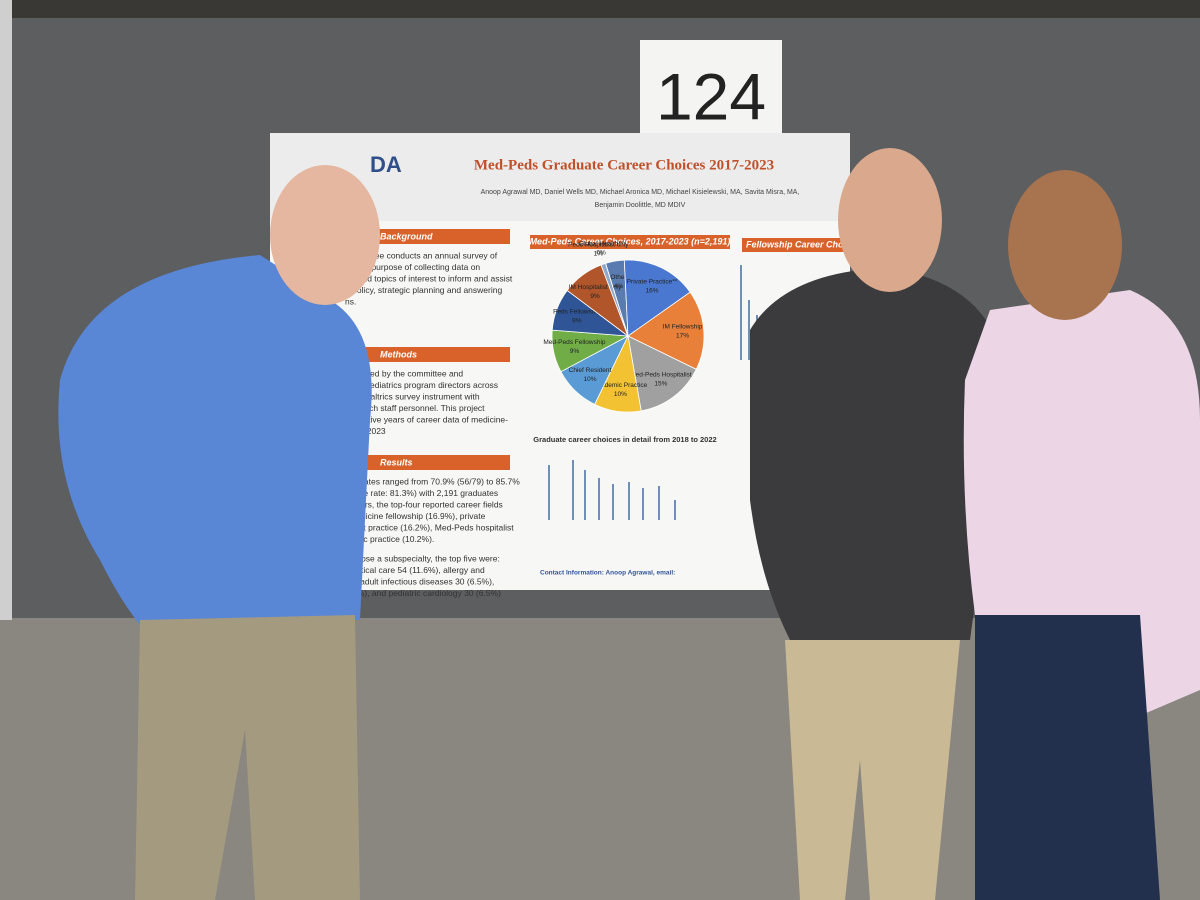  I want to click on pie-value-label: 1%, so click(599, 253).